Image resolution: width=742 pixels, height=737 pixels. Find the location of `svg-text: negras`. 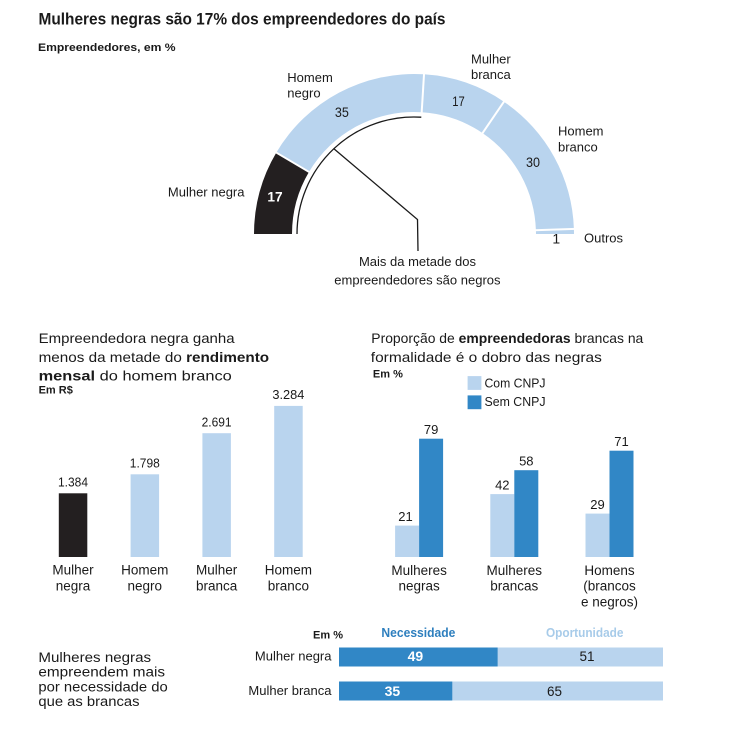

svg-text: negras is located at coordinates (419, 586).